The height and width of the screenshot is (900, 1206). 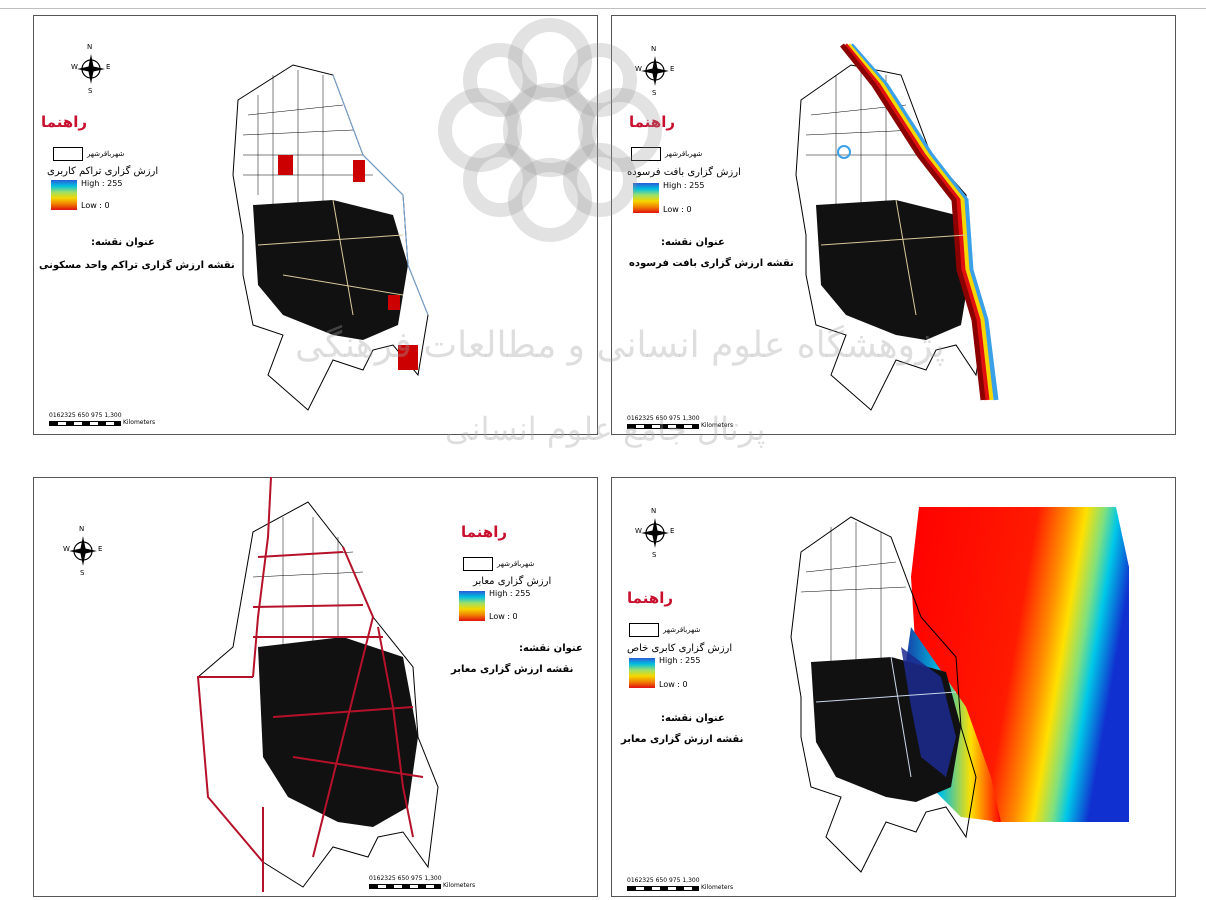 What do you see at coordinates (137, 265) in the screenshot?
I see `map-title: نقشه ارزش گزاری تراکم واحد مسکونی` at bounding box center [137, 265].